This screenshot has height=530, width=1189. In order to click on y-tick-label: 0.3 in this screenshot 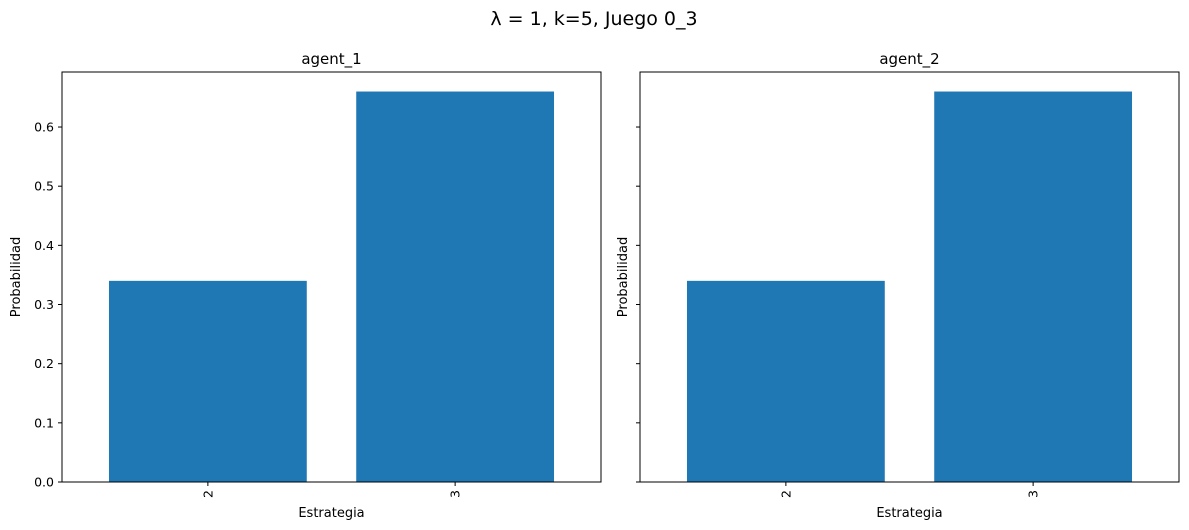, I will do `click(44, 304)`.